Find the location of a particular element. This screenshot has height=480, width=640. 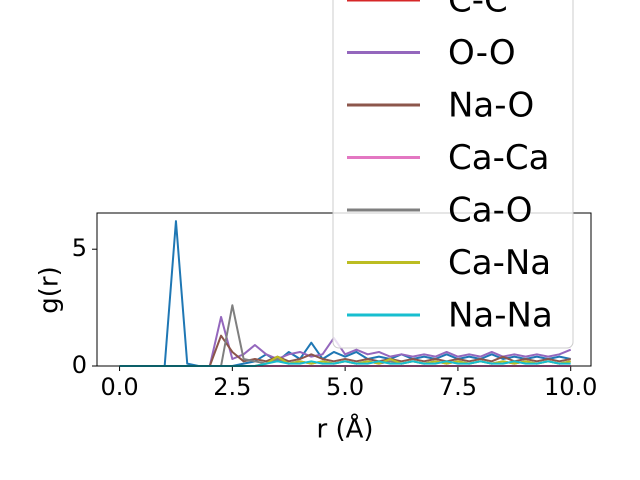

legend-label: Na-Na is located at coordinates (500, 316).